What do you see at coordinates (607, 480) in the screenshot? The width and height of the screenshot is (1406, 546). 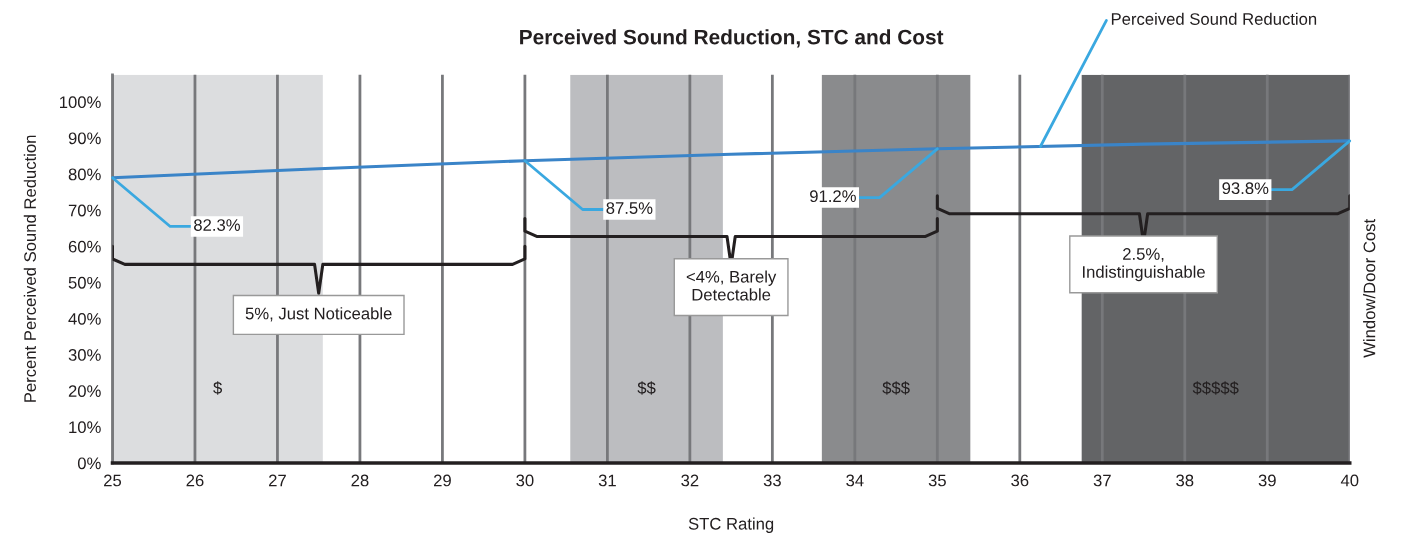 I see `x-tick-label: 31` at bounding box center [607, 480].